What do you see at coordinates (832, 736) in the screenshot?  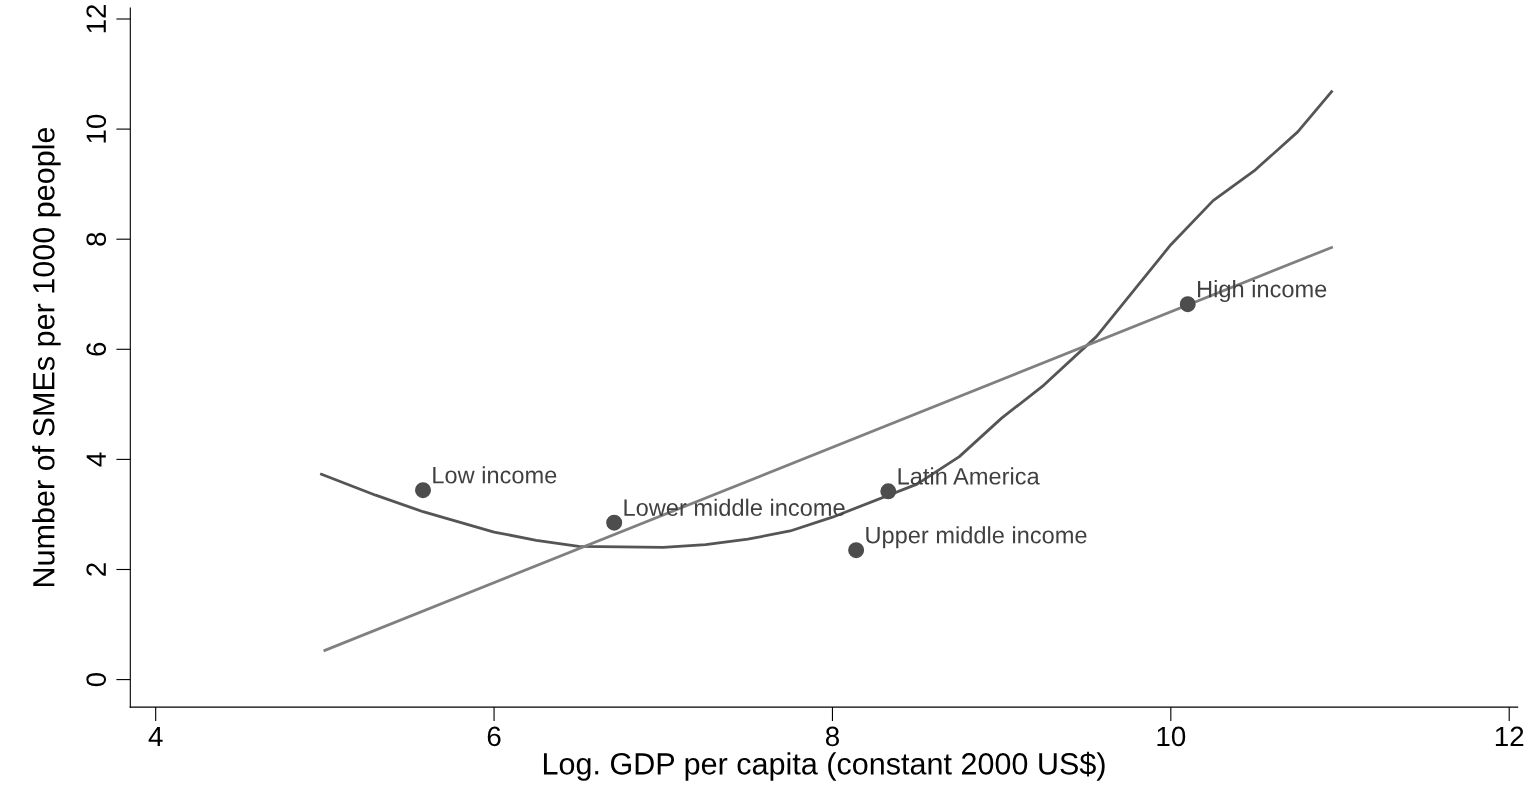 I see `x-tick-label: 8` at bounding box center [832, 736].